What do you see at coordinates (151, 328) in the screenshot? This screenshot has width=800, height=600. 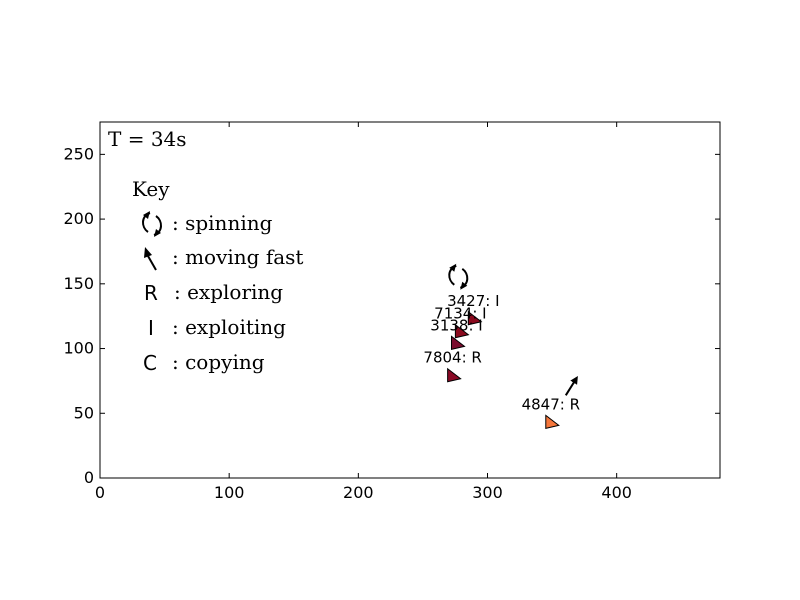 I see `legend-symbol: I` at bounding box center [151, 328].